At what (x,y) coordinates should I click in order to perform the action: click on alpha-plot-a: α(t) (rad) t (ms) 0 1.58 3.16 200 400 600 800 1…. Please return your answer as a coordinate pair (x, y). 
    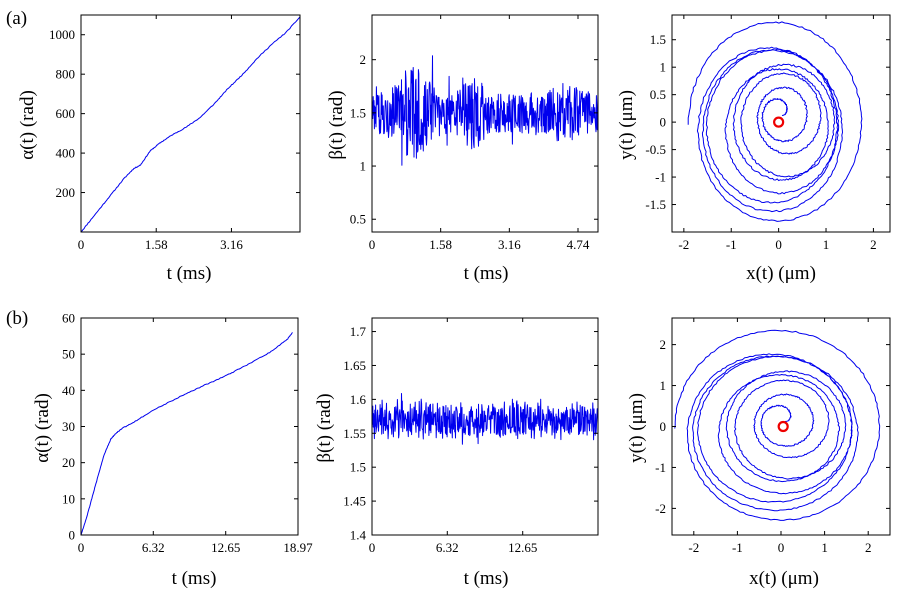
    Looking at the image, I should click on (159, 149).